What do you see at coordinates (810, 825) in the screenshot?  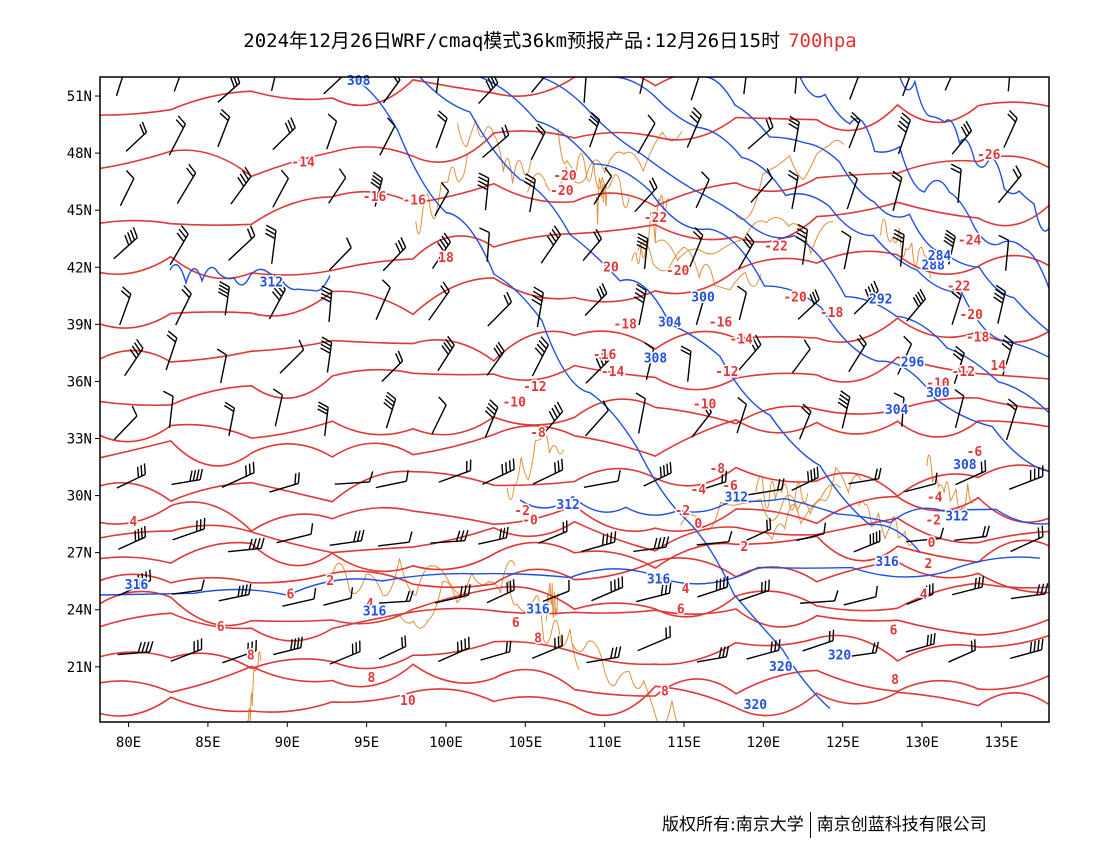 I see `footer-separator` at bounding box center [810, 825].